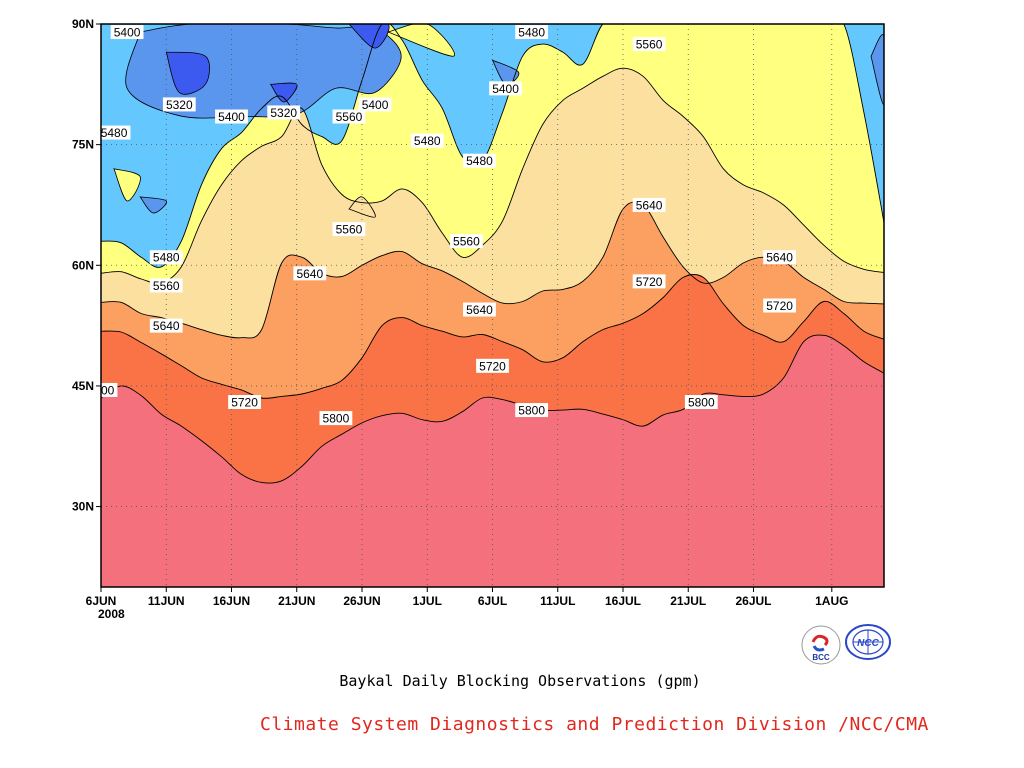 This screenshot has height=768, width=1024. I want to click on contour-label-18: 5480, so click(166, 258).